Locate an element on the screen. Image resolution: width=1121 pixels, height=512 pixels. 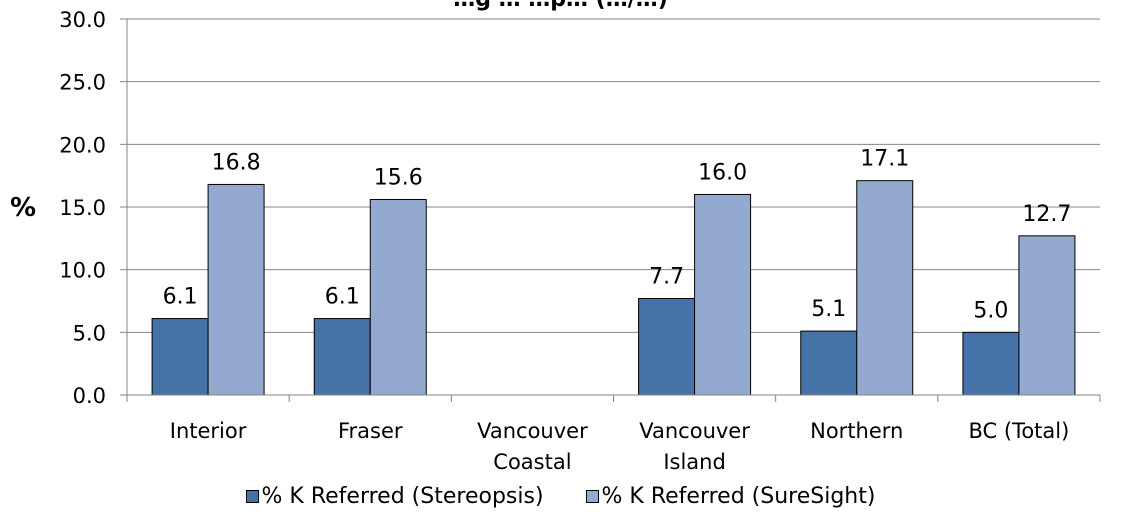
data-label: 16.0 is located at coordinates (722, 172).